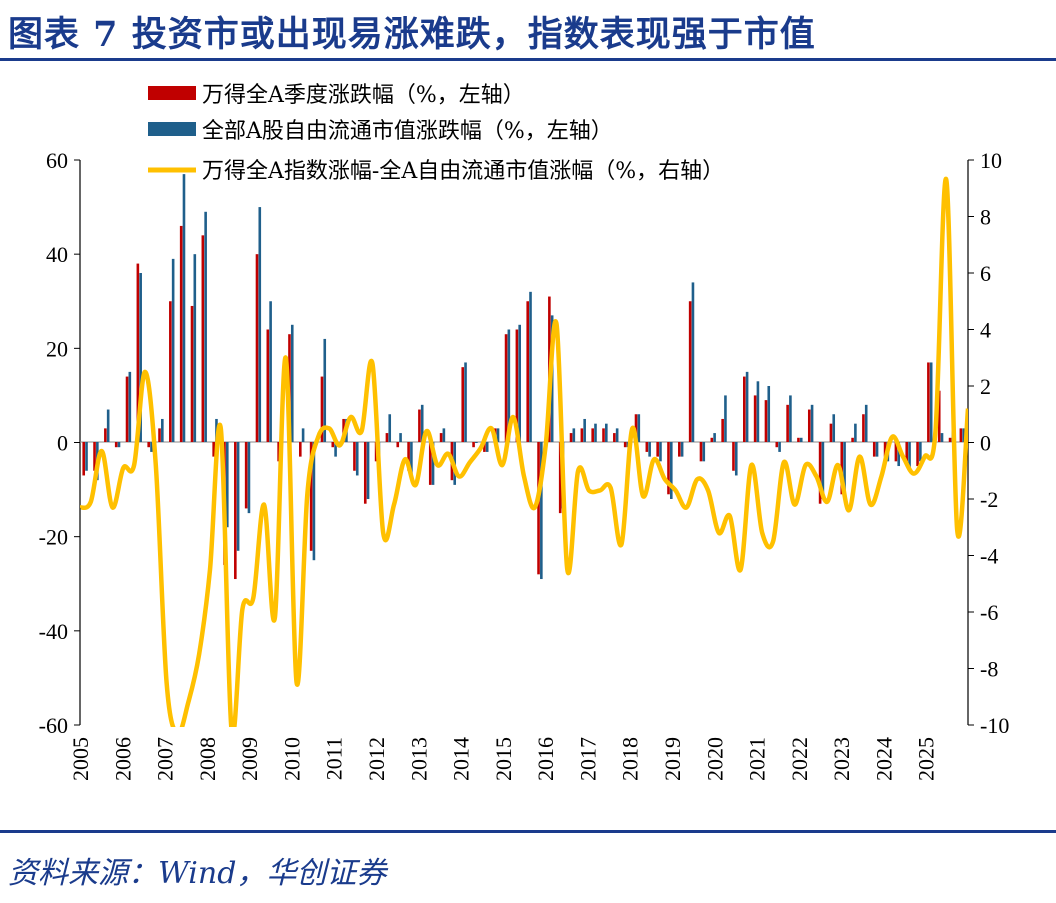  What do you see at coordinates (376, 759) in the screenshot?
I see `x-tick-label: 2012` at bounding box center [376, 759].